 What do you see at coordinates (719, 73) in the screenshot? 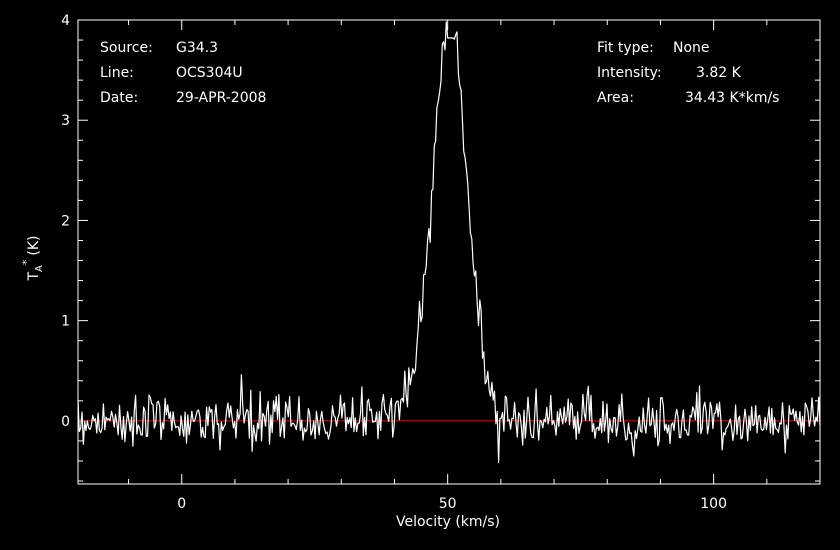
I see `intensity-value: 3.82 K` at bounding box center [719, 73].